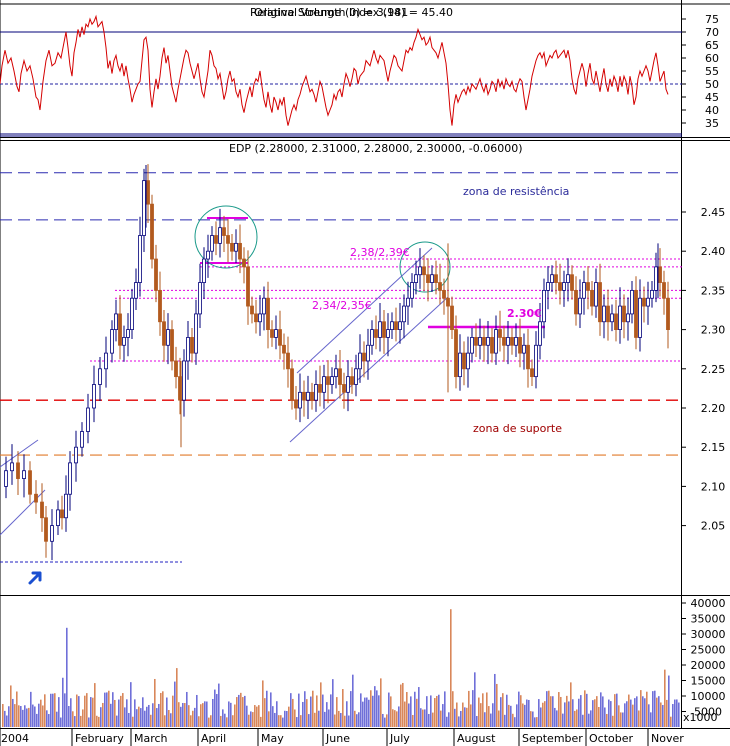 The height and width of the screenshot is (746, 730). Describe the element at coordinates (713, 369) in the screenshot. I see `price-tick-label: 2.25` at that location.